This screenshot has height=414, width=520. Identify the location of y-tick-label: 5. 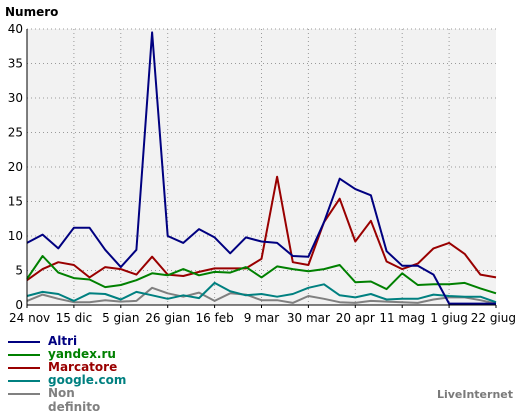
(19, 271).